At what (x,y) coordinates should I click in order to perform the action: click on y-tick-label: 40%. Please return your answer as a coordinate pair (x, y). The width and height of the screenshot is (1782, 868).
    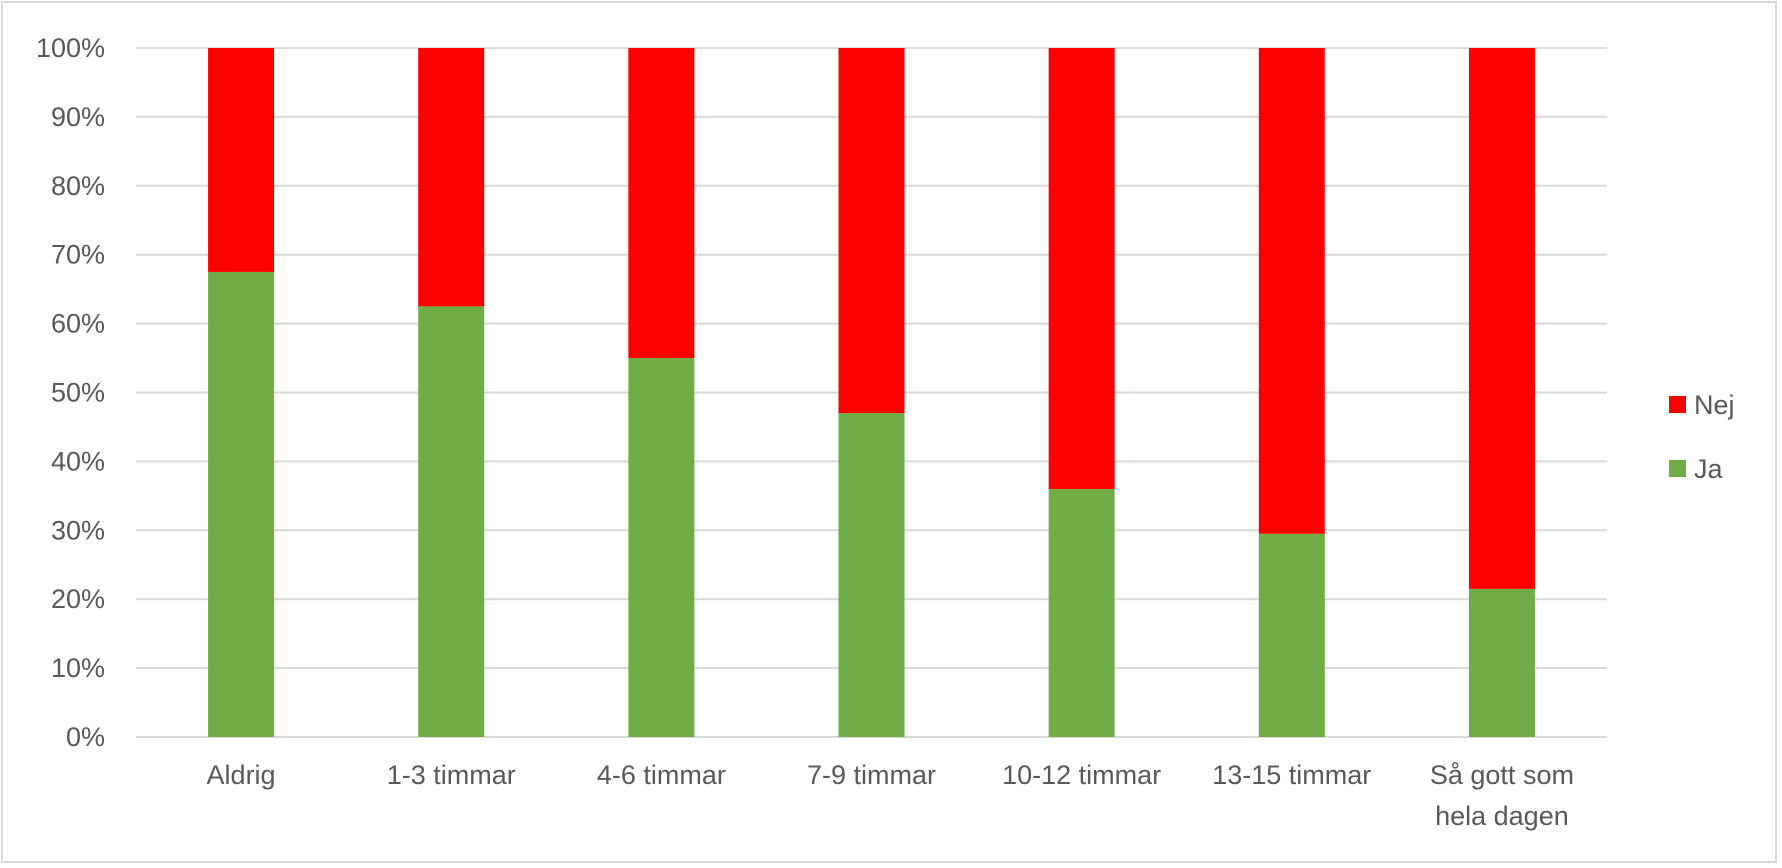
    Looking at the image, I should click on (78, 461).